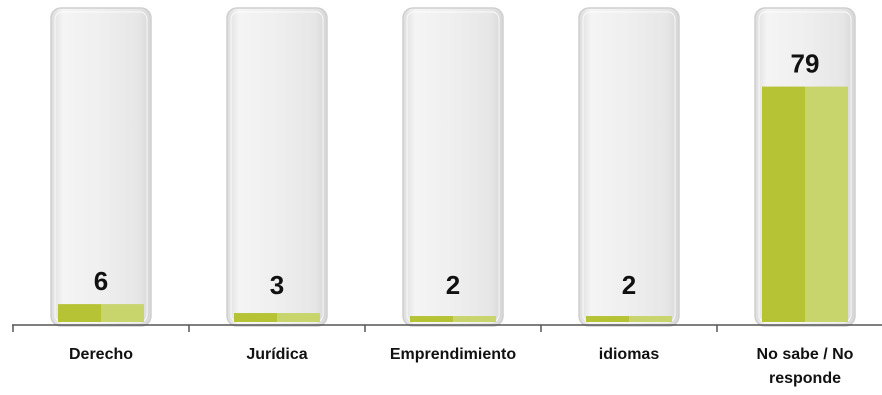  What do you see at coordinates (607, 319) in the screenshot?
I see `bar-4-left` at bounding box center [607, 319].